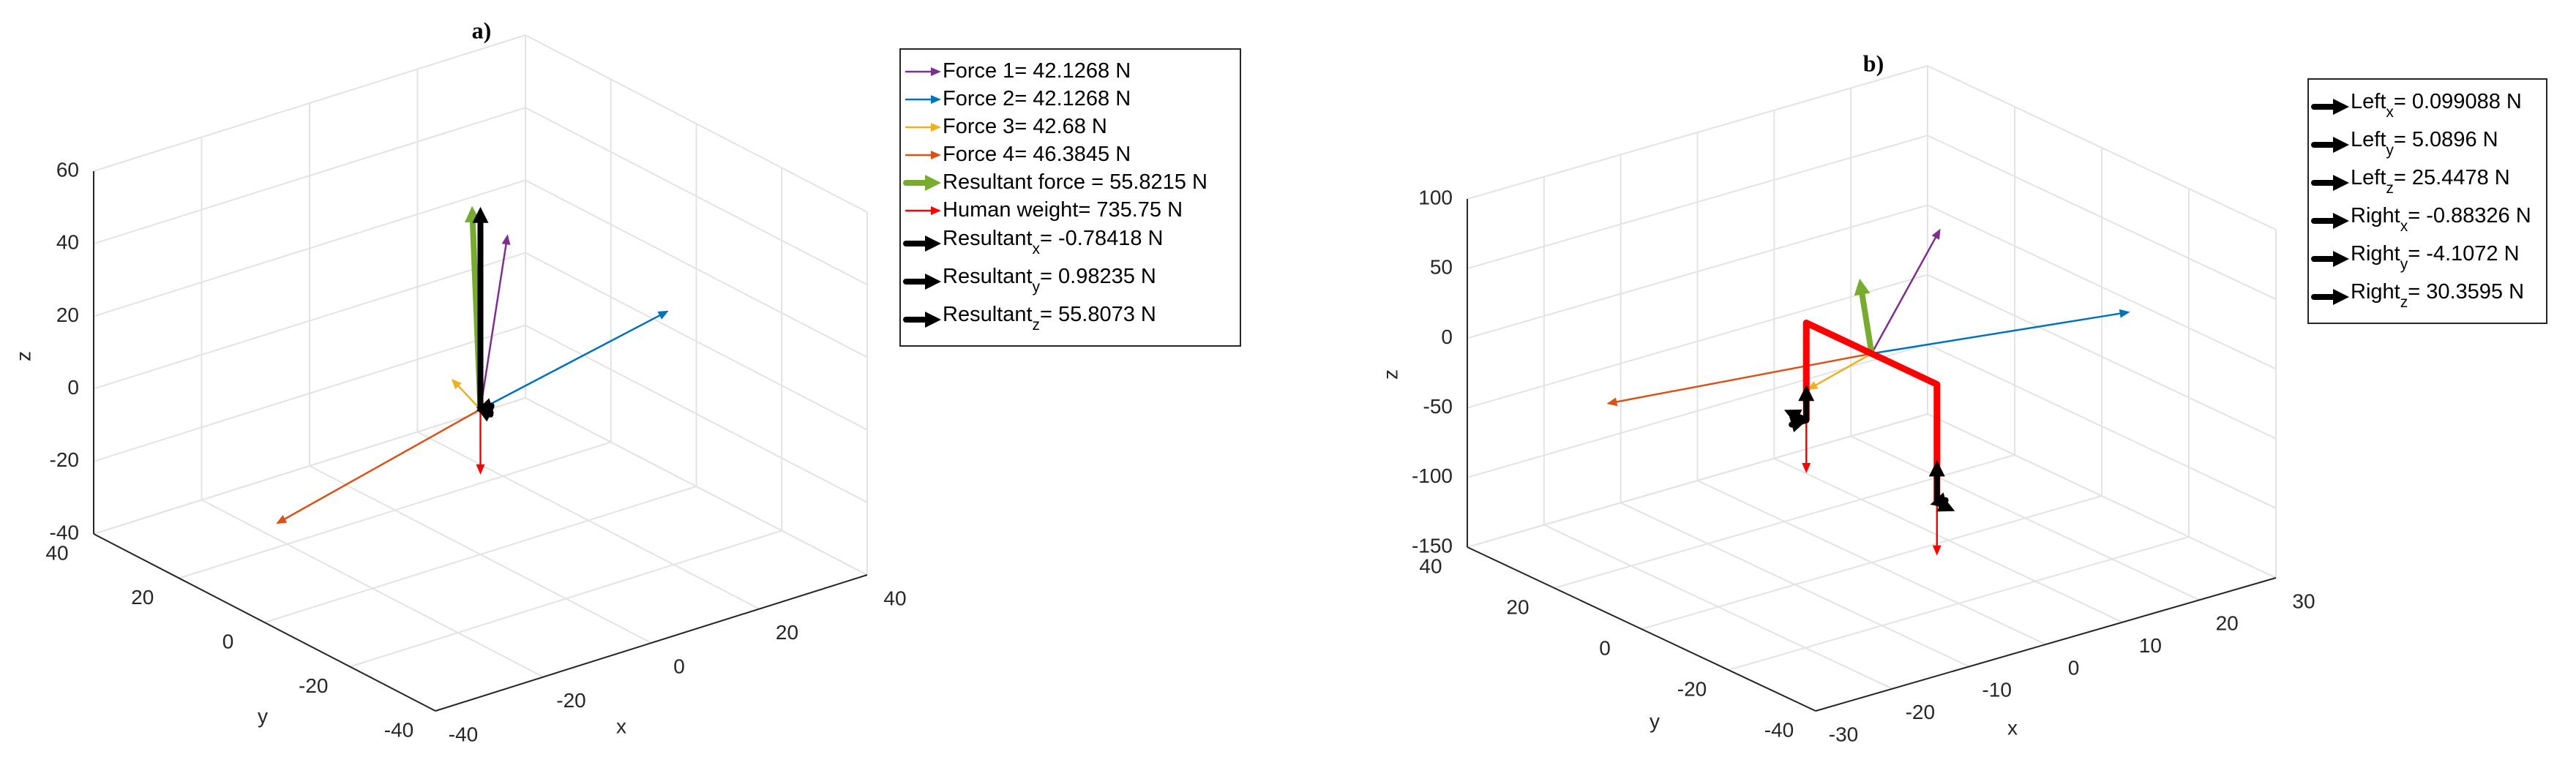 This screenshot has height=768, width=2576. What do you see at coordinates (1655, 720) in the screenshot?
I see `y-axis-label: y` at bounding box center [1655, 720].